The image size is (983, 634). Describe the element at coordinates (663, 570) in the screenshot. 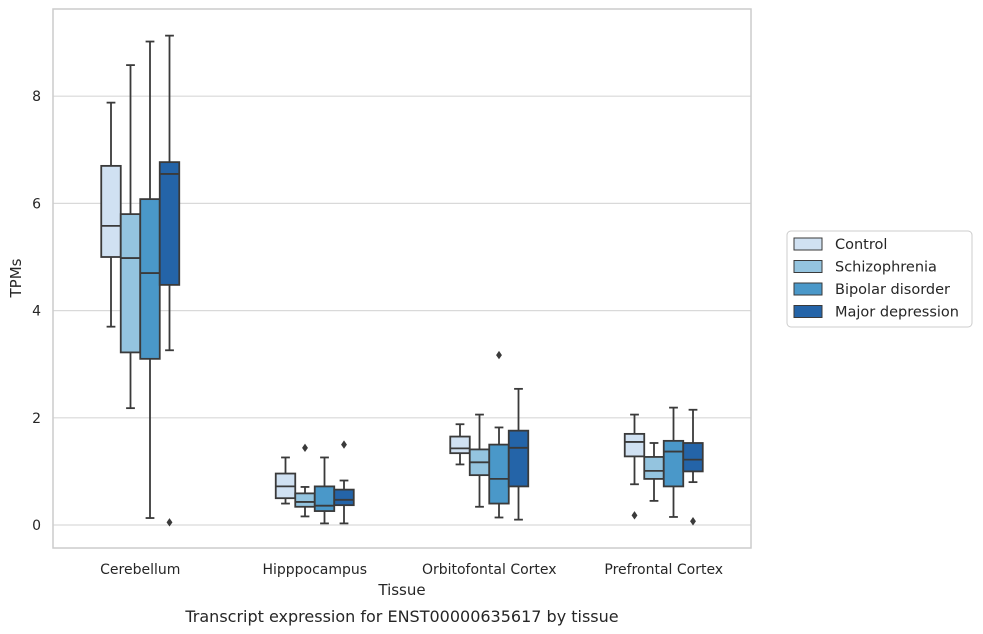

I see `x-tick-label: Prefrontal Cortex` at that location.